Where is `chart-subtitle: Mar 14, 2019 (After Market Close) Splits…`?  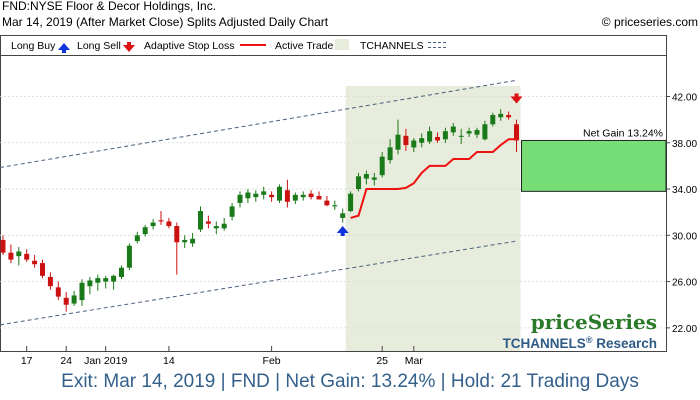 chart-subtitle: Mar 14, 2019 (After Market Close) Splits… is located at coordinates (165, 22).